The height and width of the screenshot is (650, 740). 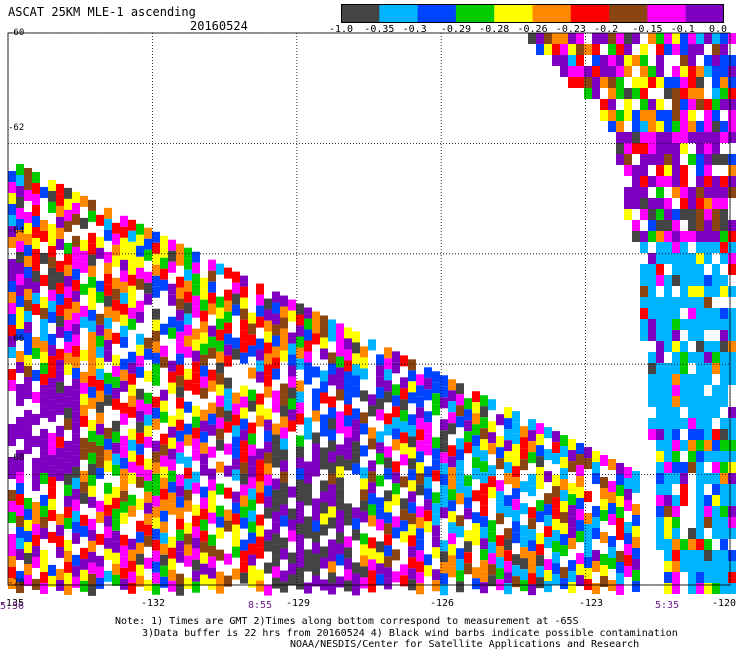 What do you see at coordinates (16, 339) in the screenshot?
I see `y-tick-label: -66` at bounding box center [16, 339].